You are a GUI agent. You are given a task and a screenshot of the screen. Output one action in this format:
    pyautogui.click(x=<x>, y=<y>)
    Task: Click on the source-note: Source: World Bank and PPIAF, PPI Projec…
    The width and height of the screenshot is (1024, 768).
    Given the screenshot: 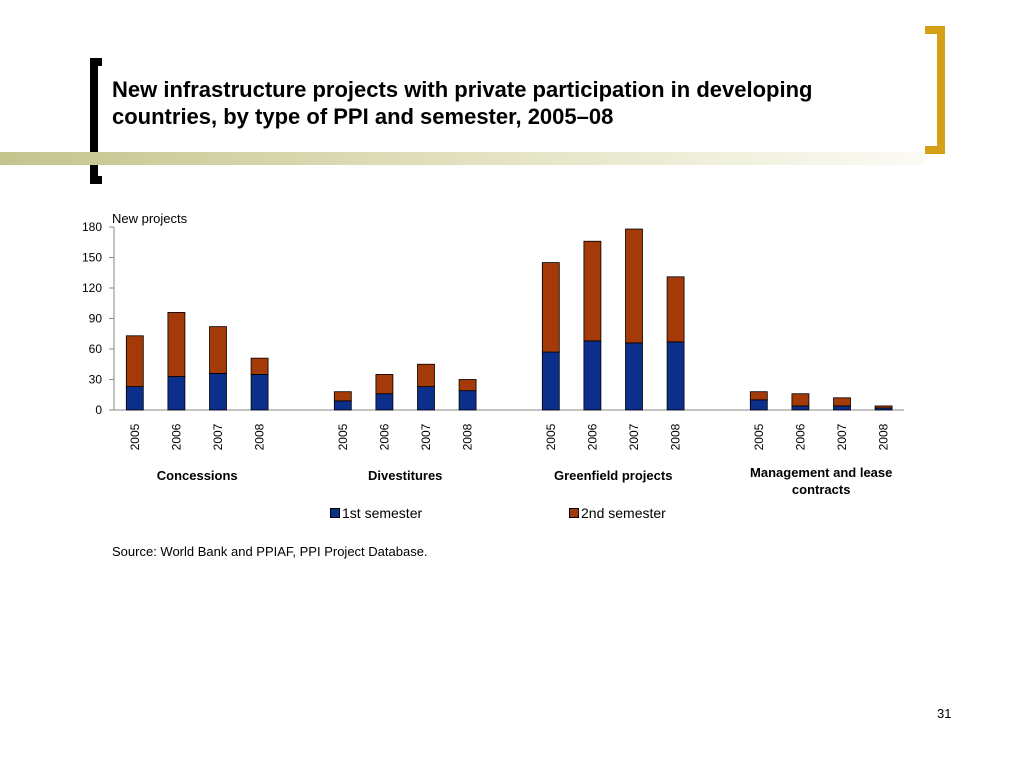 What is the action you would take?
    pyautogui.click(x=270, y=551)
    